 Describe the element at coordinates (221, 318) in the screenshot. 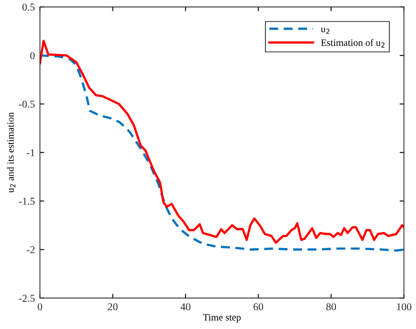

I see `x-axis-title: Time step` at that location.